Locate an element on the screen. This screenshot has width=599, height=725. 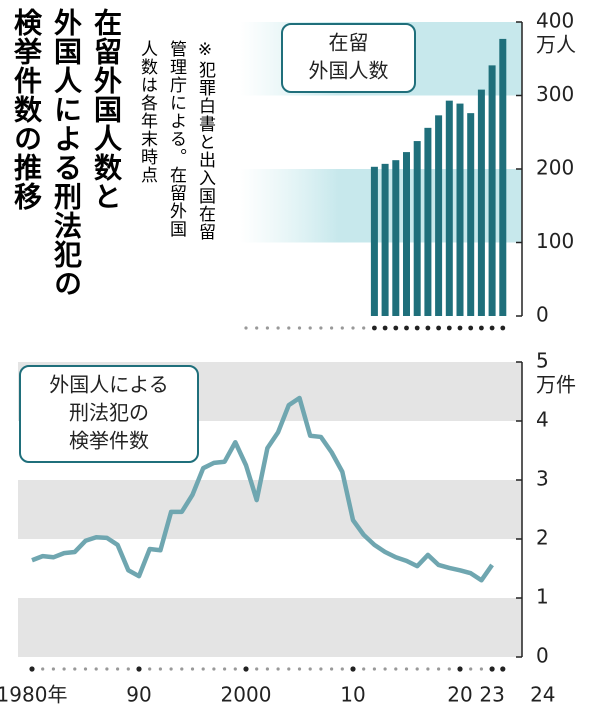
x-tick-label: 20 is located at coordinates (459, 695).